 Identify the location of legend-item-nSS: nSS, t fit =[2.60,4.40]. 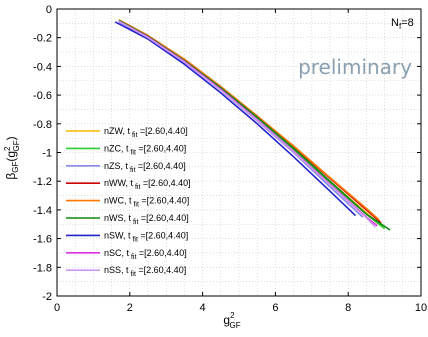
(126, 271).